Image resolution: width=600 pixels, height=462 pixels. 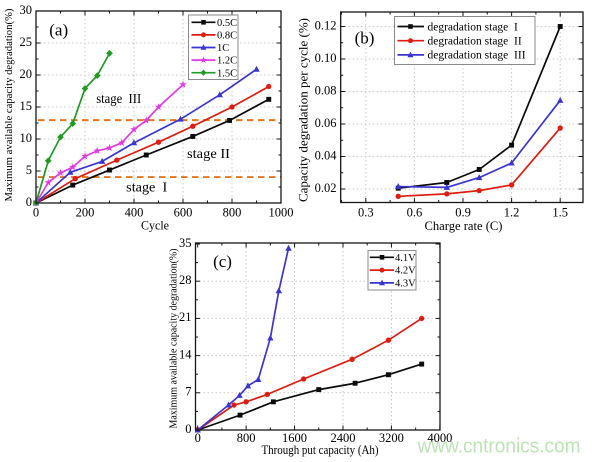 I want to click on svg-text: 0.9, so click(x=463, y=213).